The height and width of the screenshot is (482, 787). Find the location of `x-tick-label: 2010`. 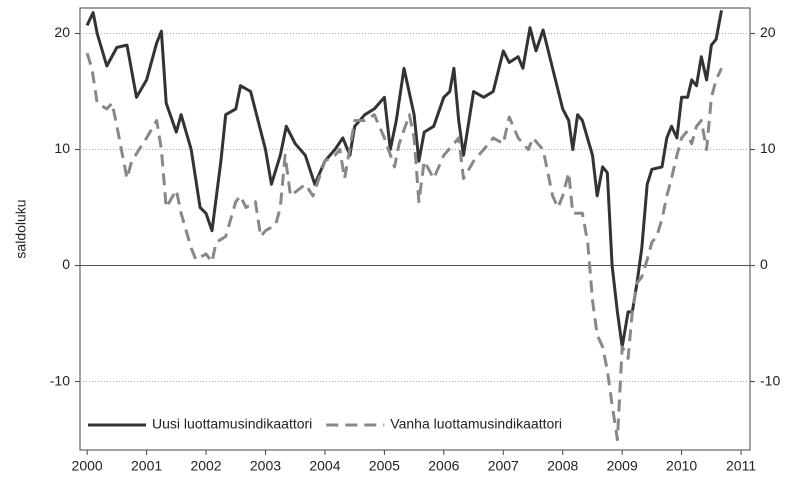

x-tick-label: 2010 is located at coordinates (681, 466).